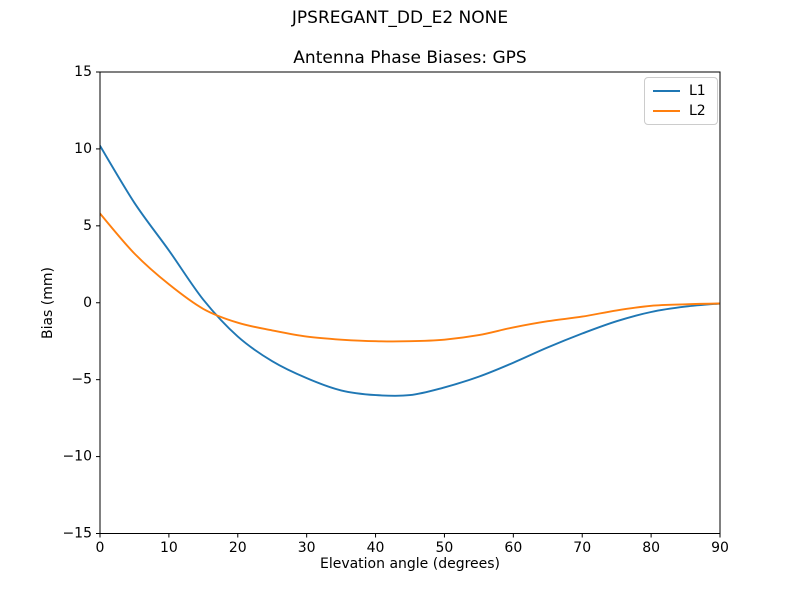  I want to click on x-tick-label: 10, so click(169, 548).